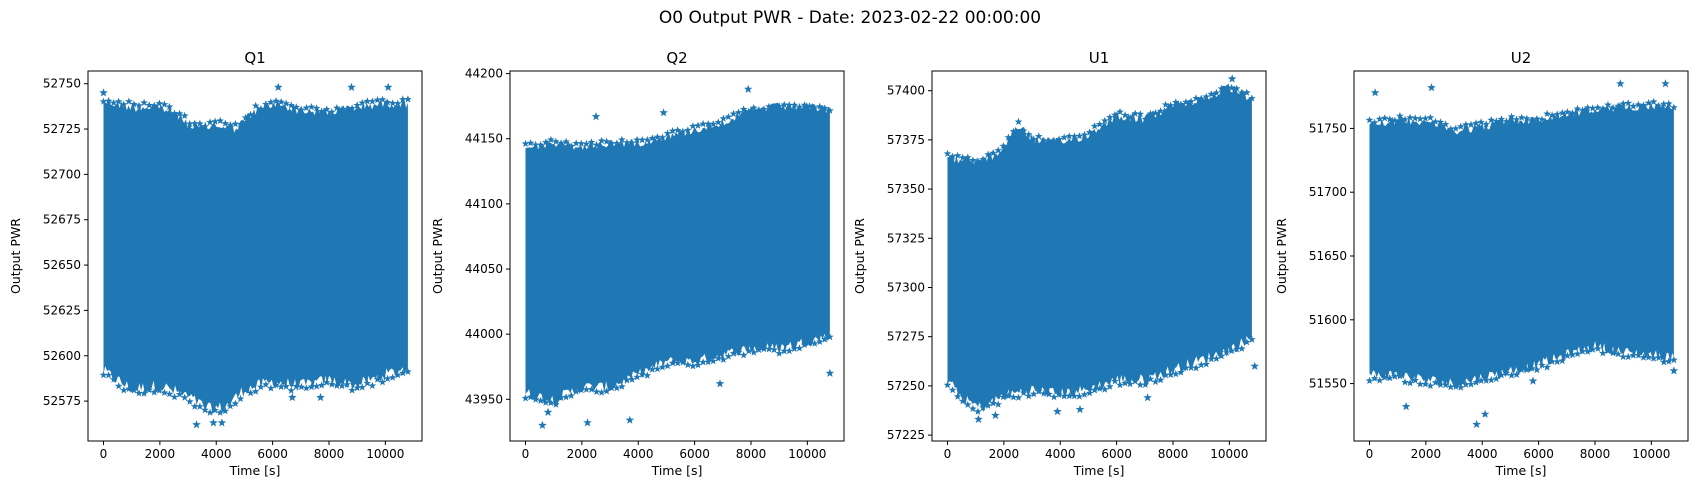  What do you see at coordinates (484, 334) in the screenshot?
I see `y-tick-label: 44000` at bounding box center [484, 334].